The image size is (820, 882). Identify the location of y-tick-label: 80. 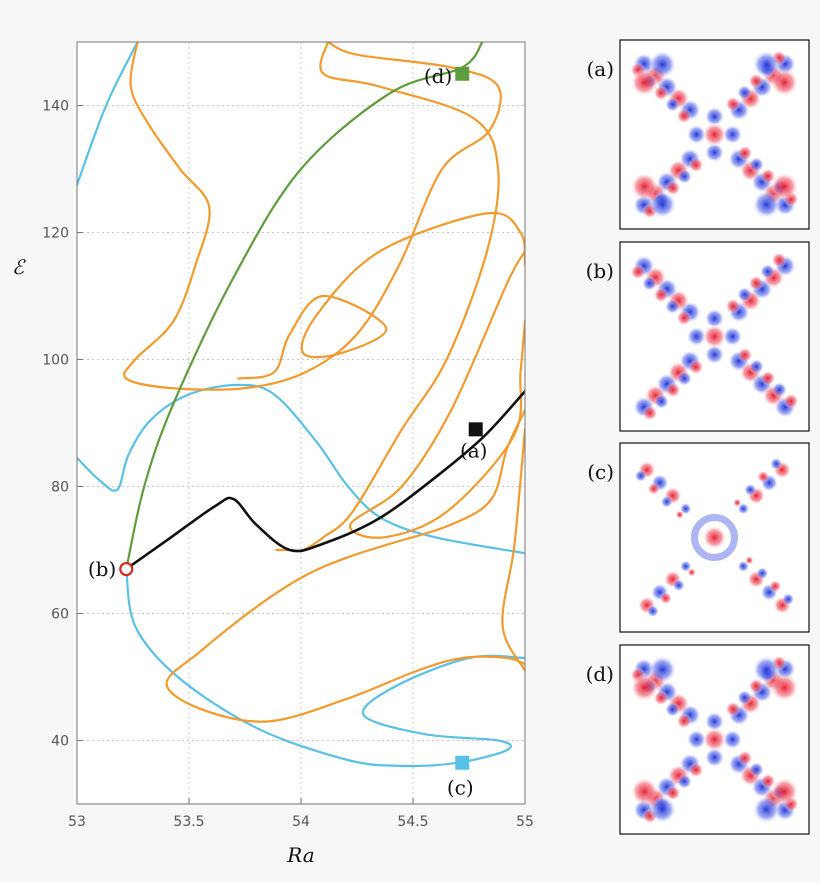
(60, 488).